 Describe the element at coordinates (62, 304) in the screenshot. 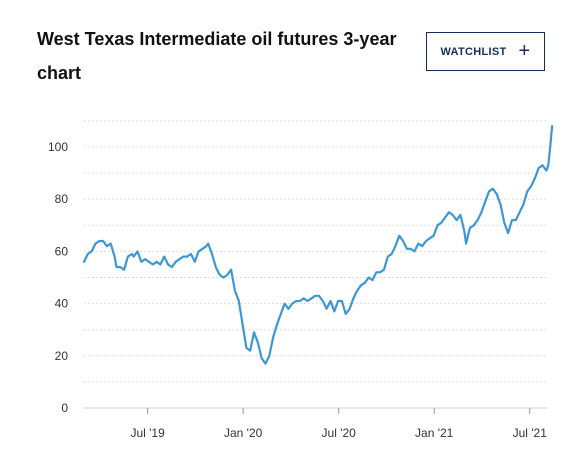

I see `y-tick-label: 40` at that location.